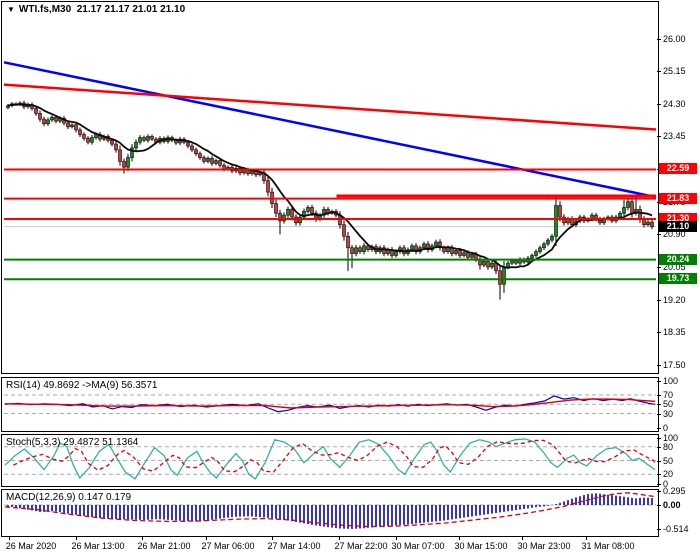 The width and height of the screenshot is (700, 560). What do you see at coordinates (334, 456) in the screenshot?
I see `stoch_d-line` at bounding box center [334, 456].